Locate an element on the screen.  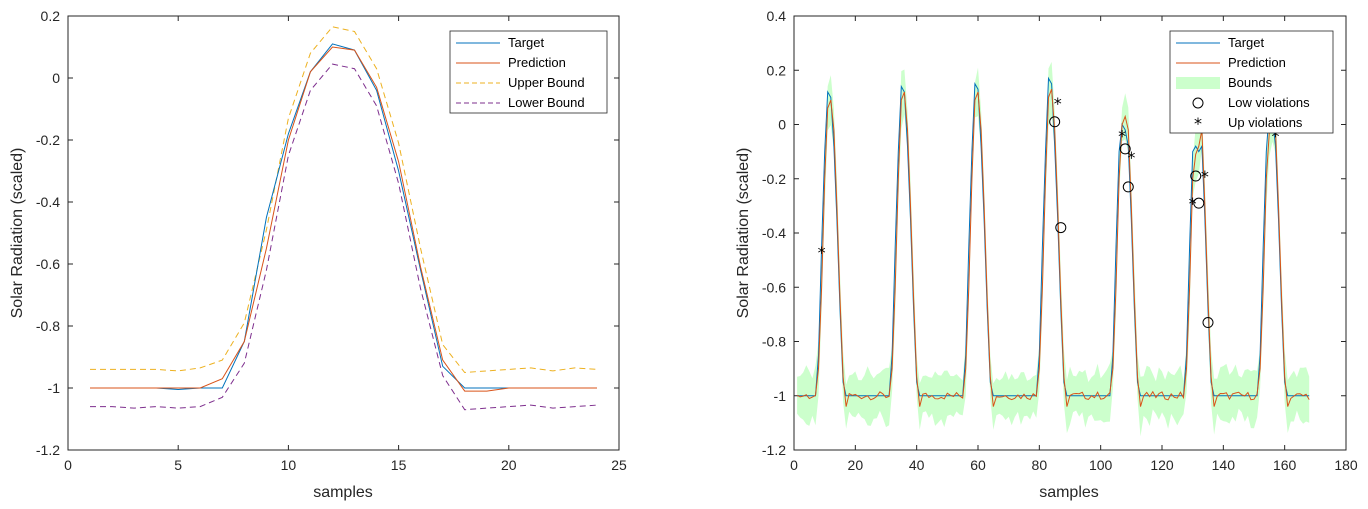
left-xtick-label: 15 is located at coordinates (399, 465).